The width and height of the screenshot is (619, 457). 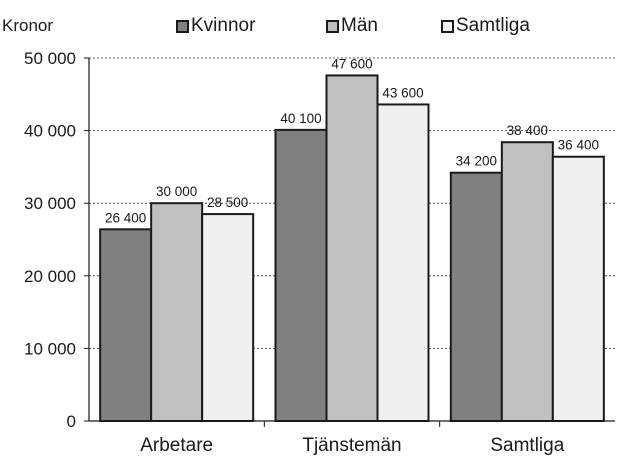 I want to click on legend-label-man: Män, so click(x=359, y=25).